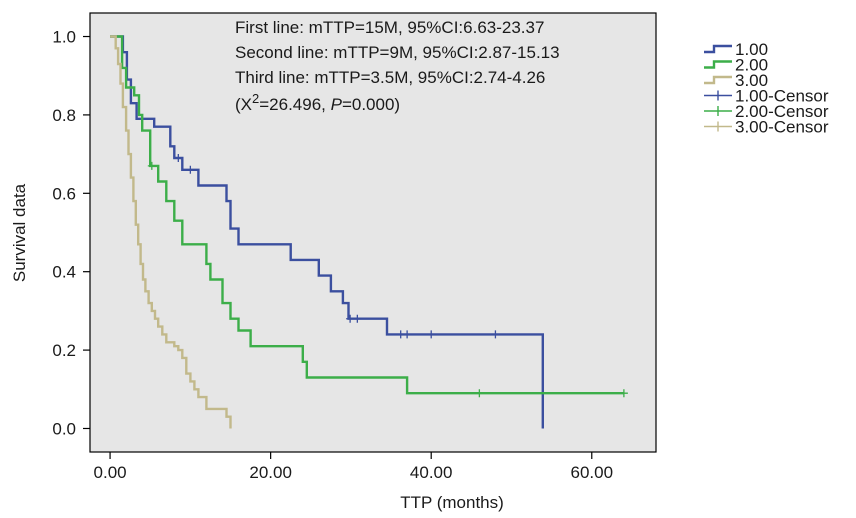  What do you see at coordinates (751, 49) in the screenshot?
I see `legend-label-1: 1.00` at bounding box center [751, 49].